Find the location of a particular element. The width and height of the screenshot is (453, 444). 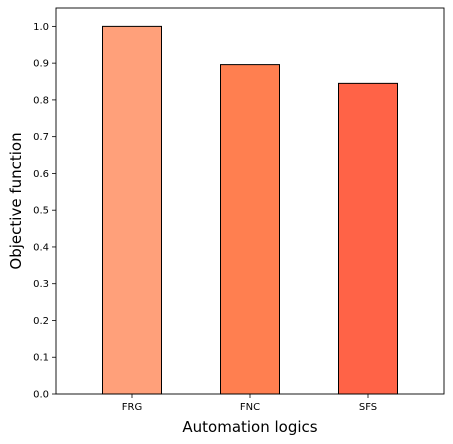

y-tick-label: 0.2 is located at coordinates (41, 321).